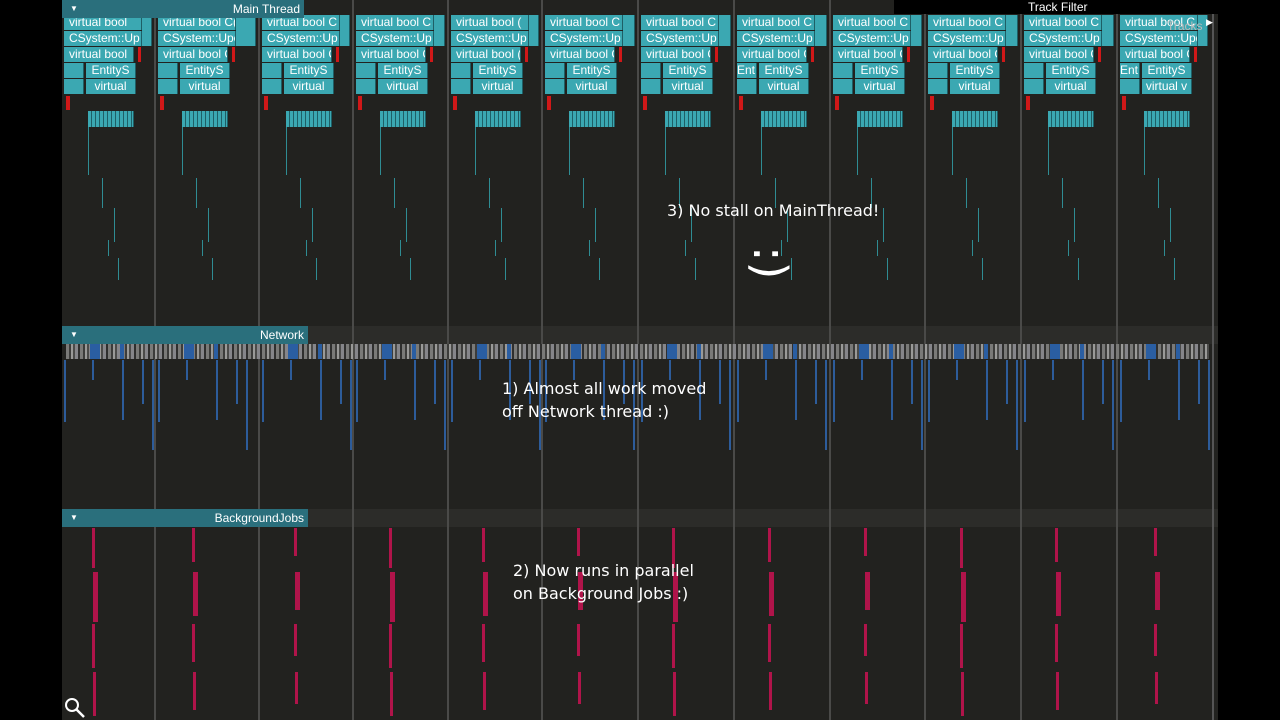 The image size is (1280, 720). Describe the element at coordinates (1159, 38) in the screenshot. I see `zone-r2: CSystem::Upd` at that location.